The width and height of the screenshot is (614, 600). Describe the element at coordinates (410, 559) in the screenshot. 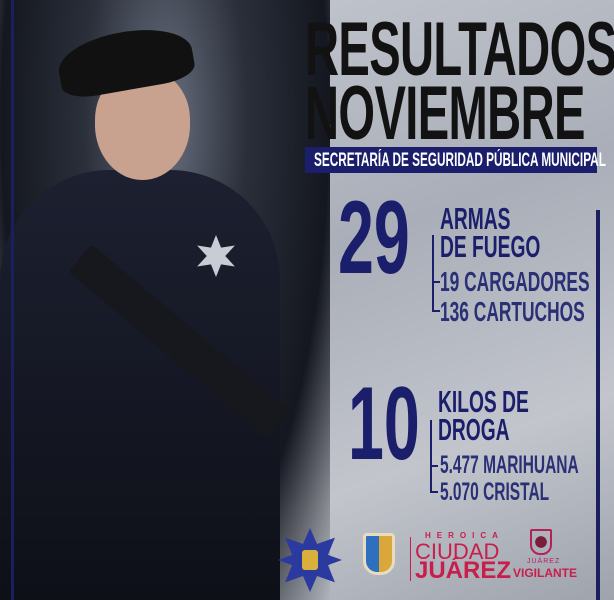

I see `logo-separator` at that location.